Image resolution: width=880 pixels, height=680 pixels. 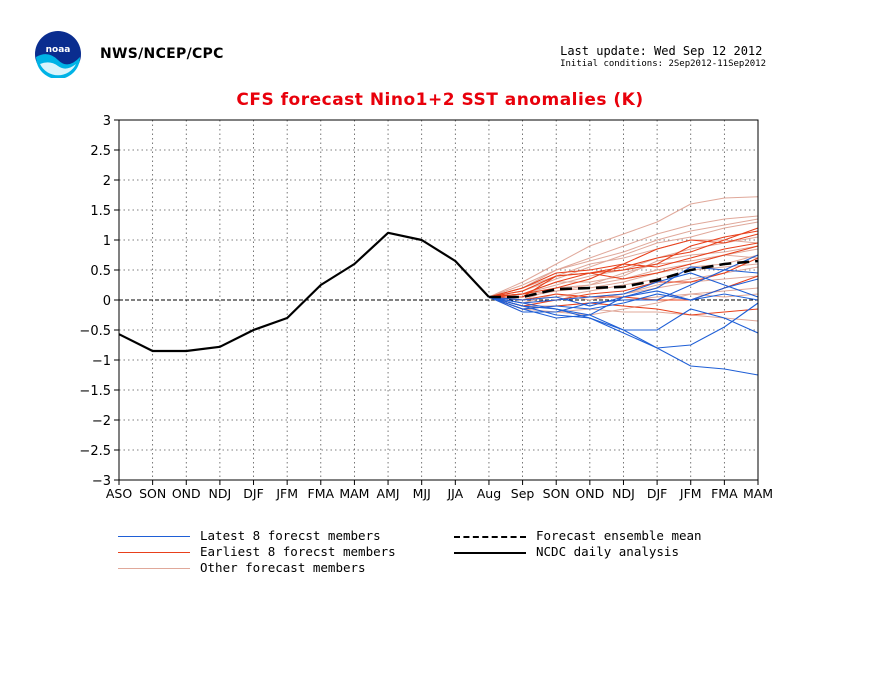 I want to click on initial-conditions-text: Initial conditions: 2Sep2012-11Sep2012, so click(x=663, y=64).